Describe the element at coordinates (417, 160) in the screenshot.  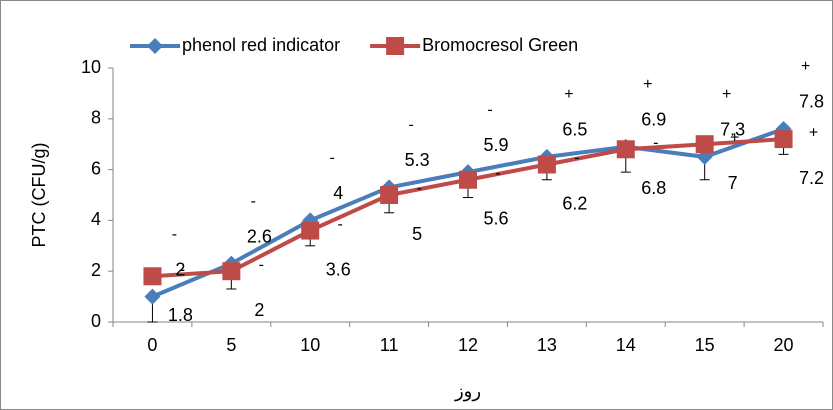
I see `data-label: 5.3` at that location.